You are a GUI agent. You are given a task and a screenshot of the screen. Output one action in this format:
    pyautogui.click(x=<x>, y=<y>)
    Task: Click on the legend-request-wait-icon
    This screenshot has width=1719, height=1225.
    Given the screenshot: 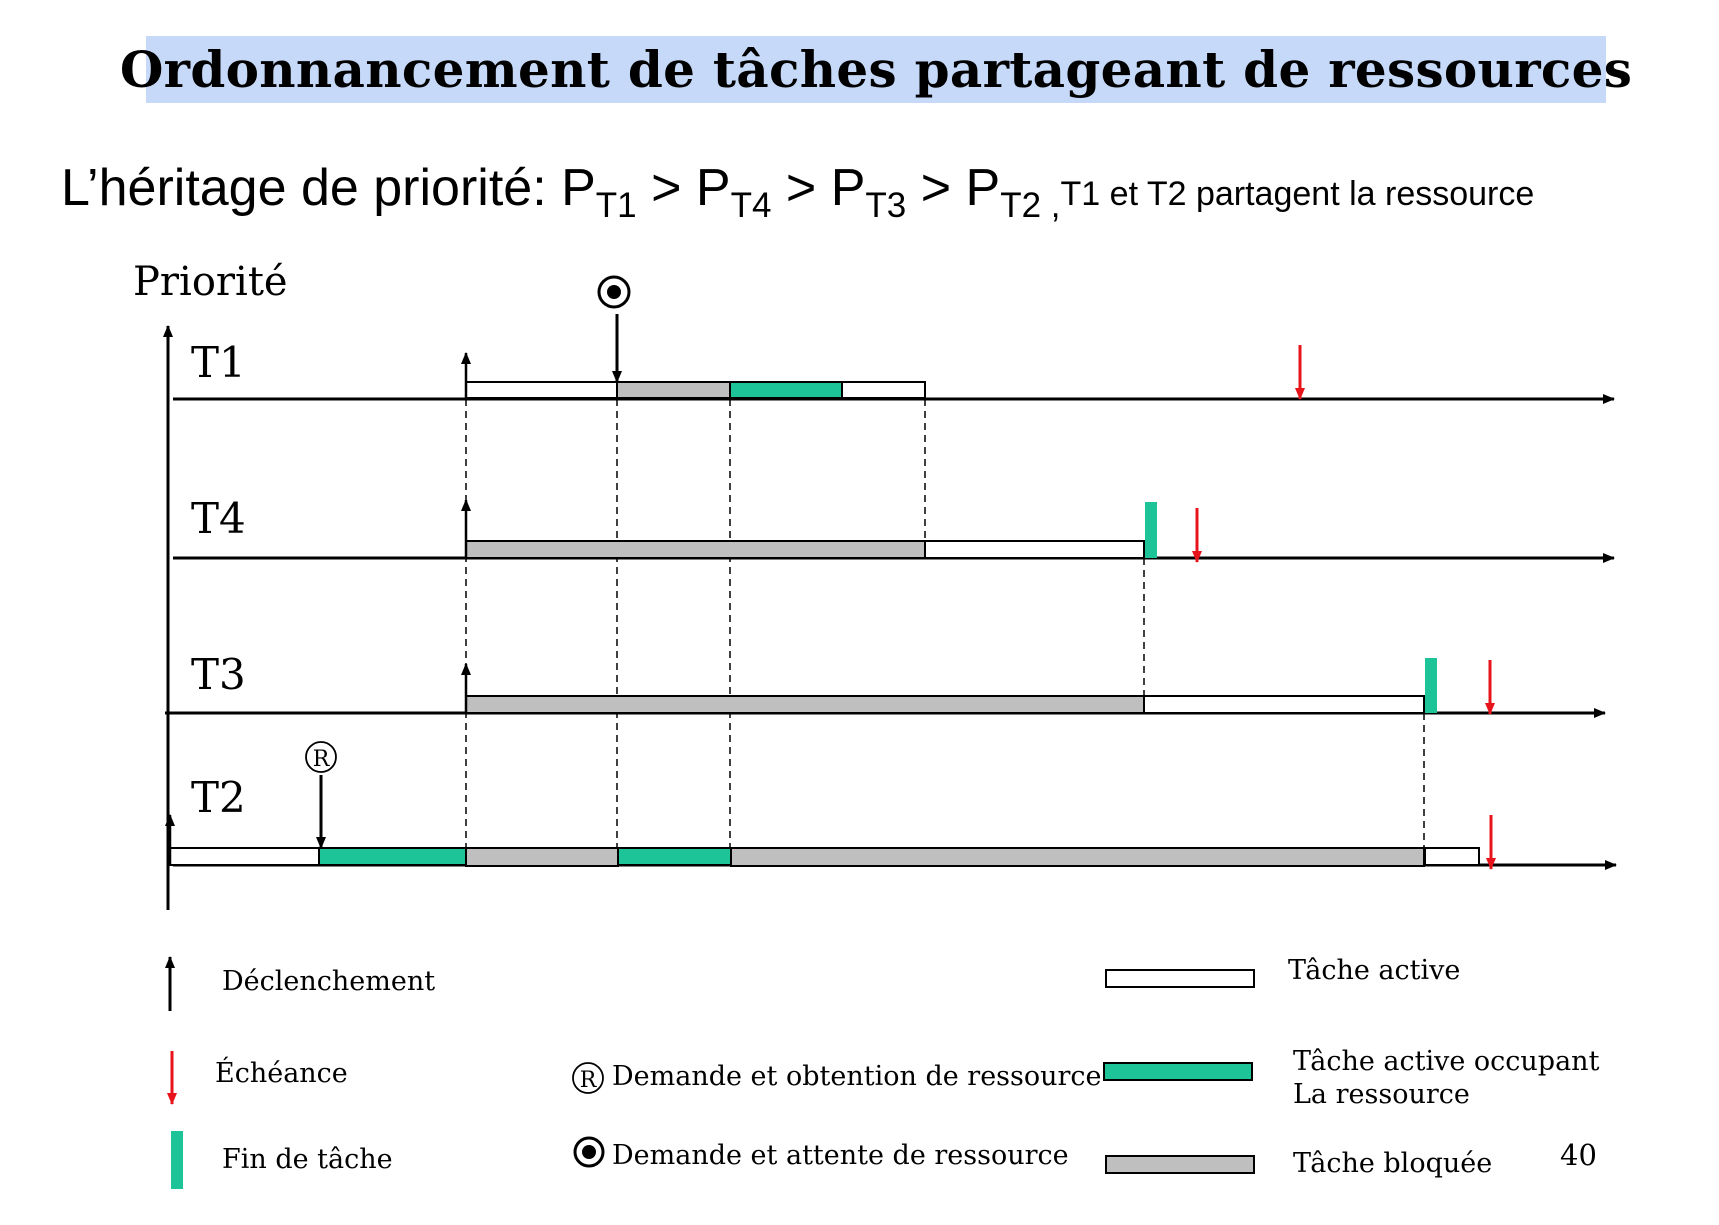 What is the action you would take?
    pyautogui.click(x=589, y=1152)
    